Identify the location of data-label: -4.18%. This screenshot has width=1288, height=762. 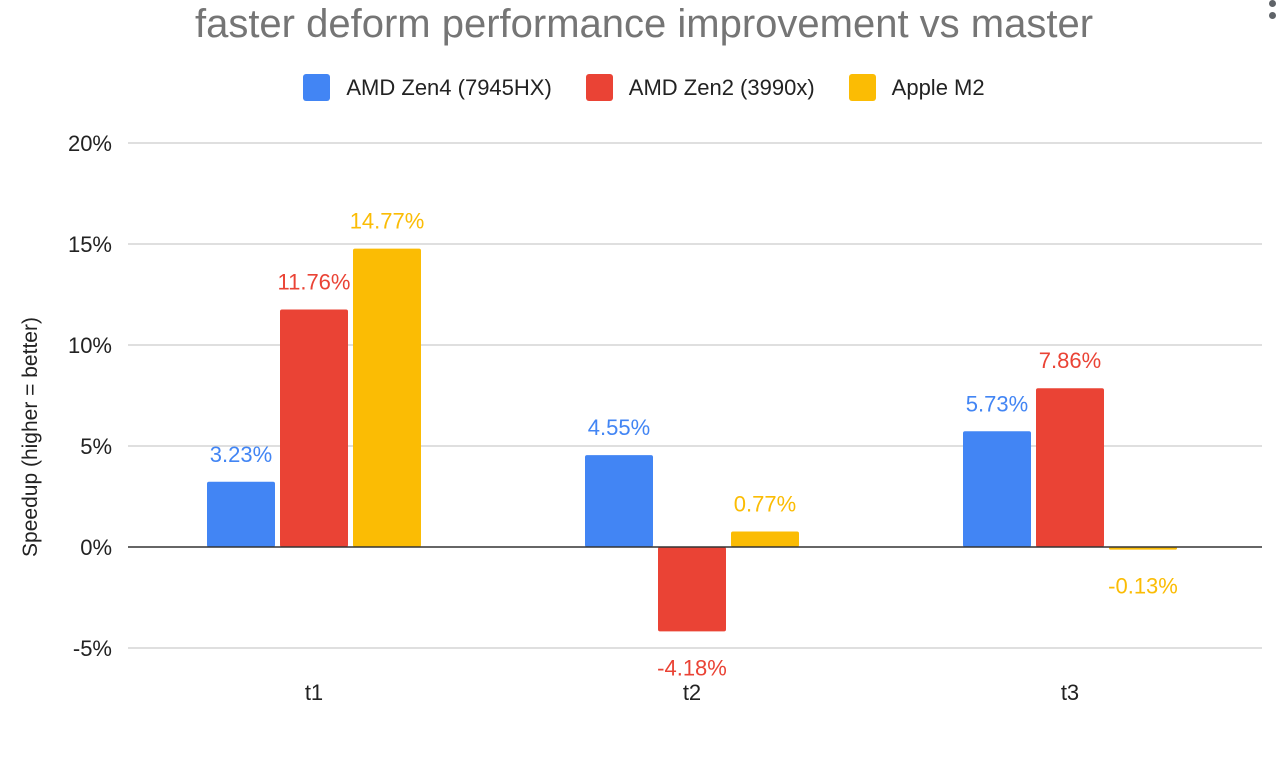
(692, 667).